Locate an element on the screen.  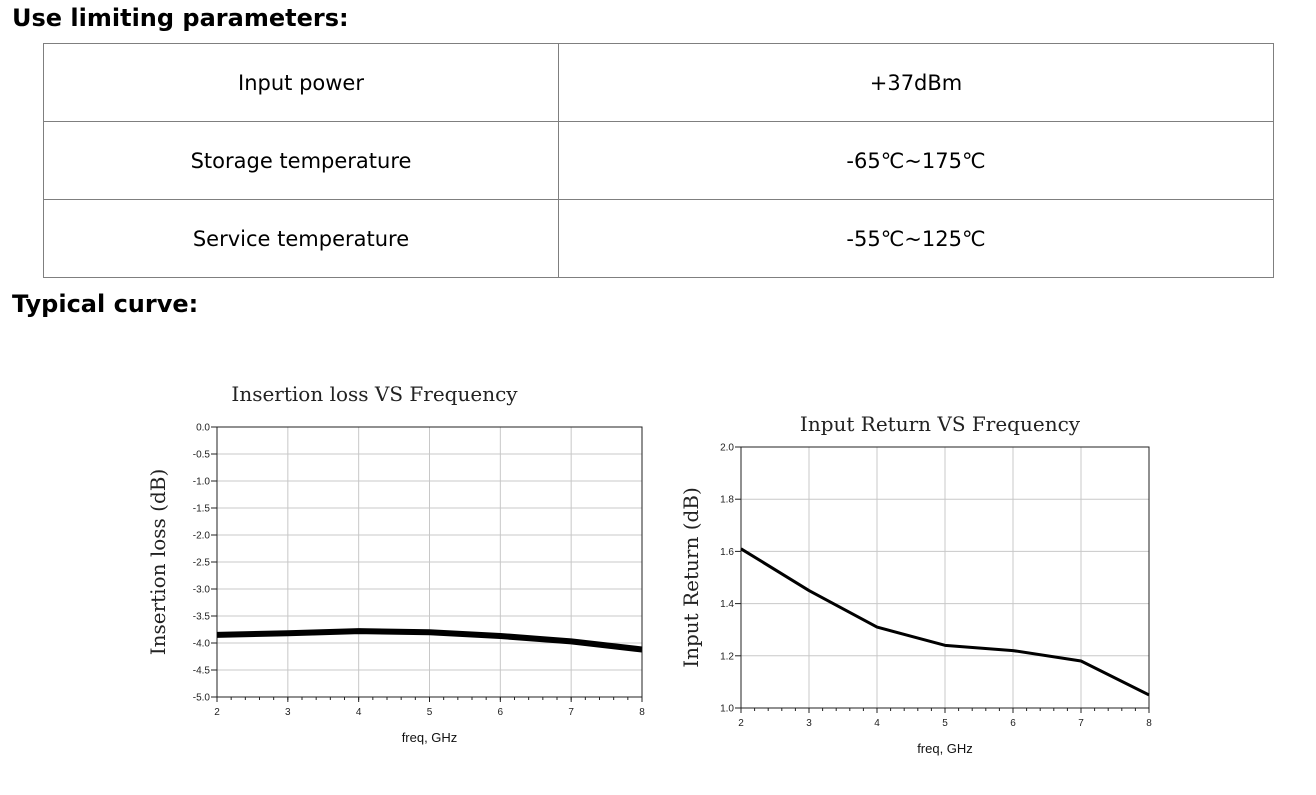
y-tick-label: -0.5 is located at coordinates (202, 455).